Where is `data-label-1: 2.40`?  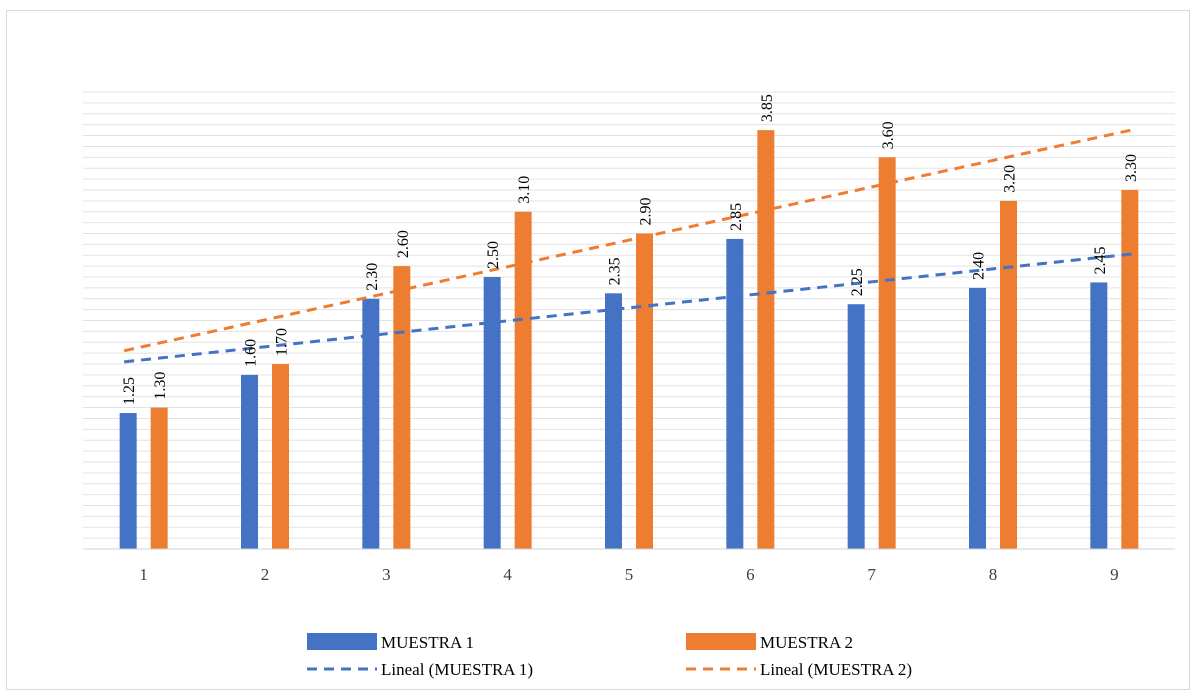
data-label-1: 2.40 is located at coordinates (979, 266).